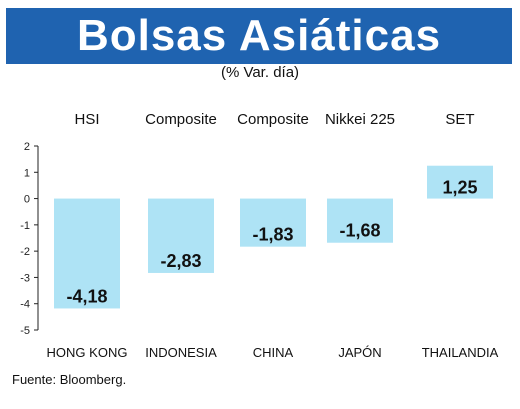  What do you see at coordinates (25, 305) in the screenshot?
I see `y-tick-label: -4` at bounding box center [25, 305].